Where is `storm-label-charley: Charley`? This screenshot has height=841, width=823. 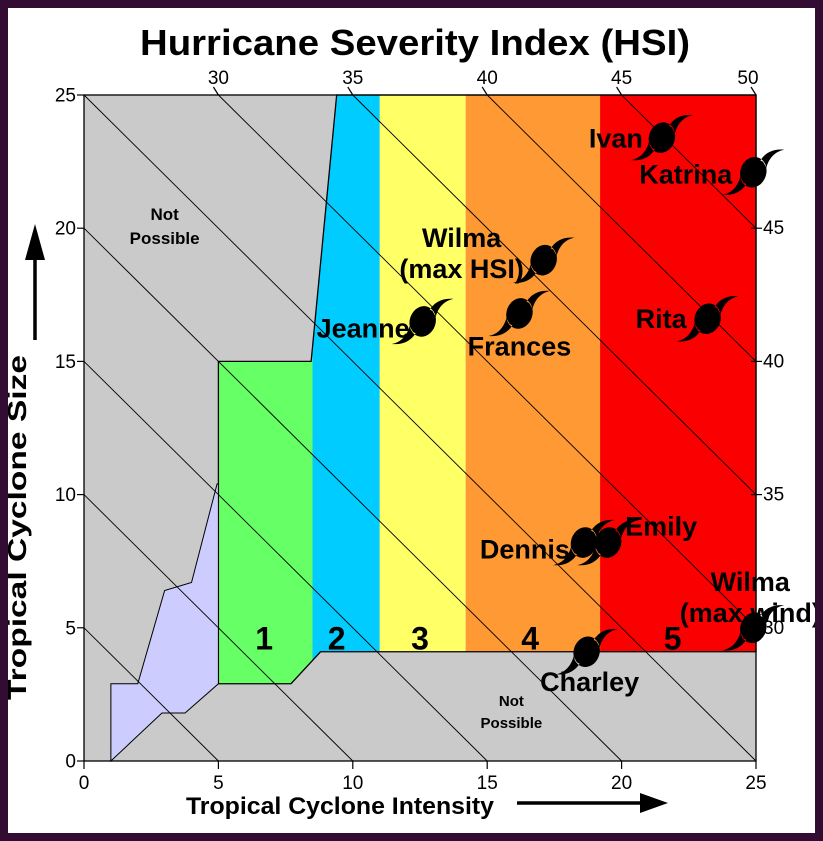
storm-label-charley: Charley is located at coordinates (589, 682).